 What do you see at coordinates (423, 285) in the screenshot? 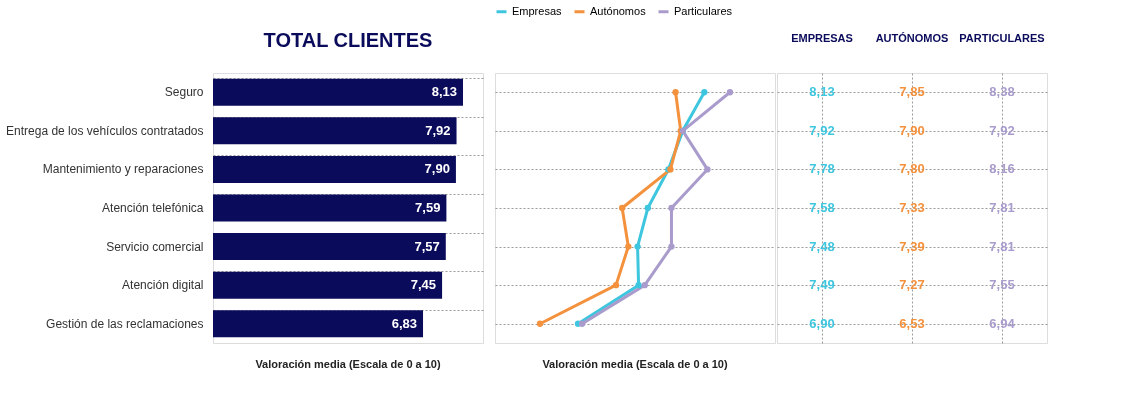
I see `data-label: 7,45` at bounding box center [423, 285].